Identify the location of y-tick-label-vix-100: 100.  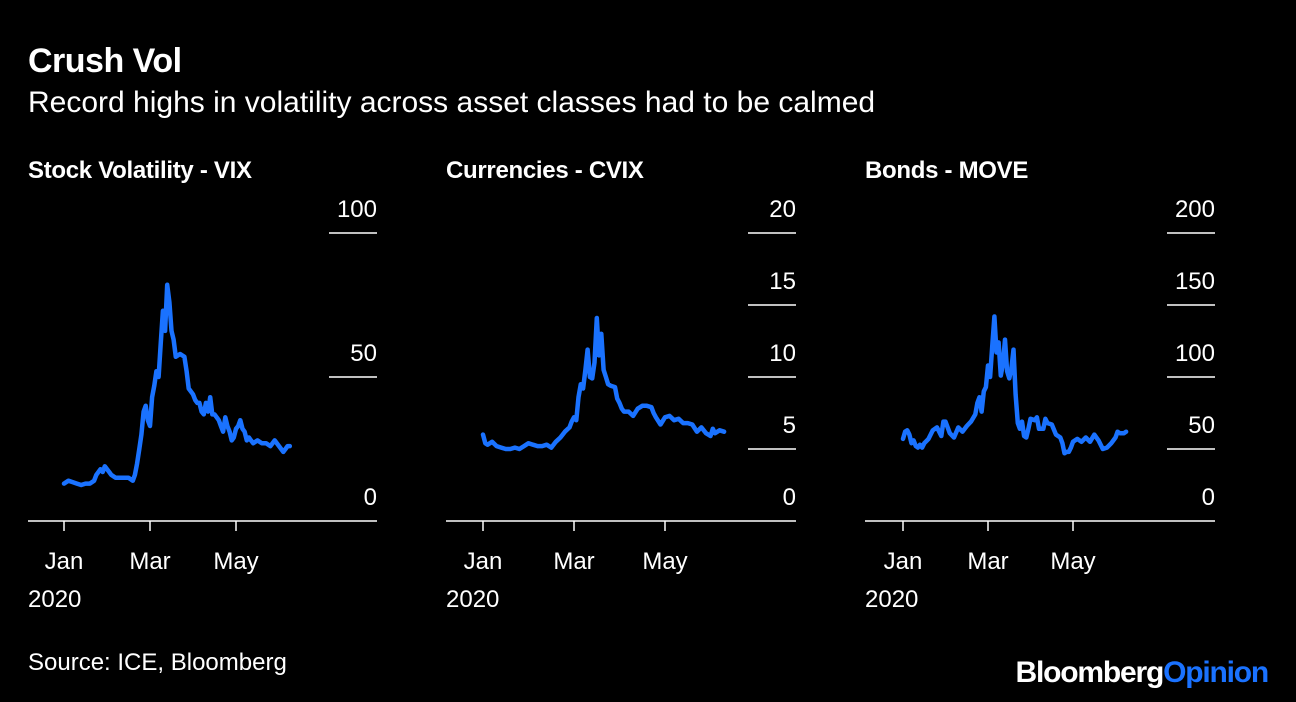
(357, 209).